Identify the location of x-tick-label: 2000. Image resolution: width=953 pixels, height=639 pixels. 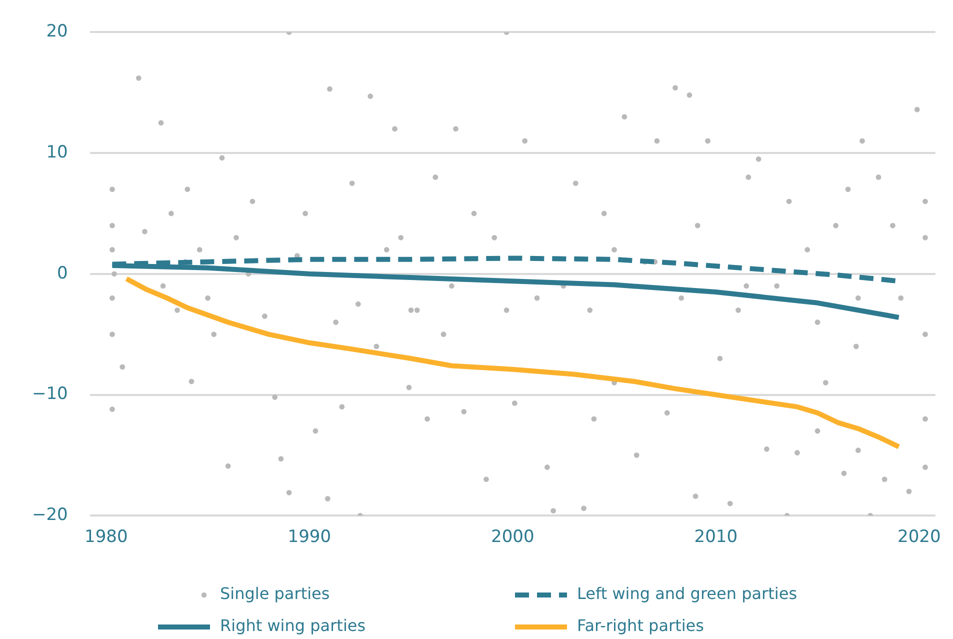
(512, 537).